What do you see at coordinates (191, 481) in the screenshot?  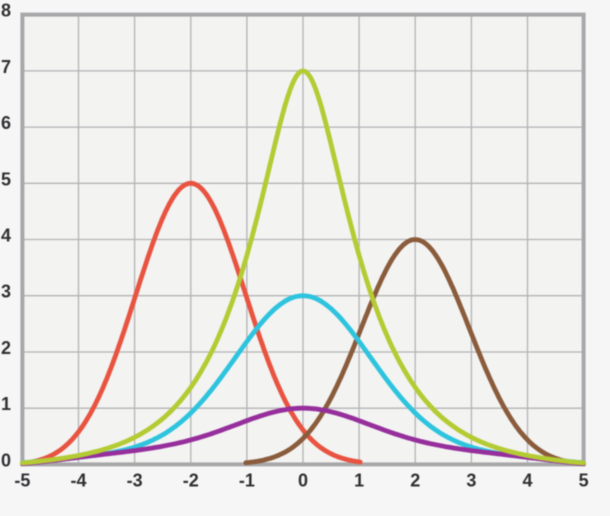 I see `svg-text: -2` at bounding box center [191, 481].